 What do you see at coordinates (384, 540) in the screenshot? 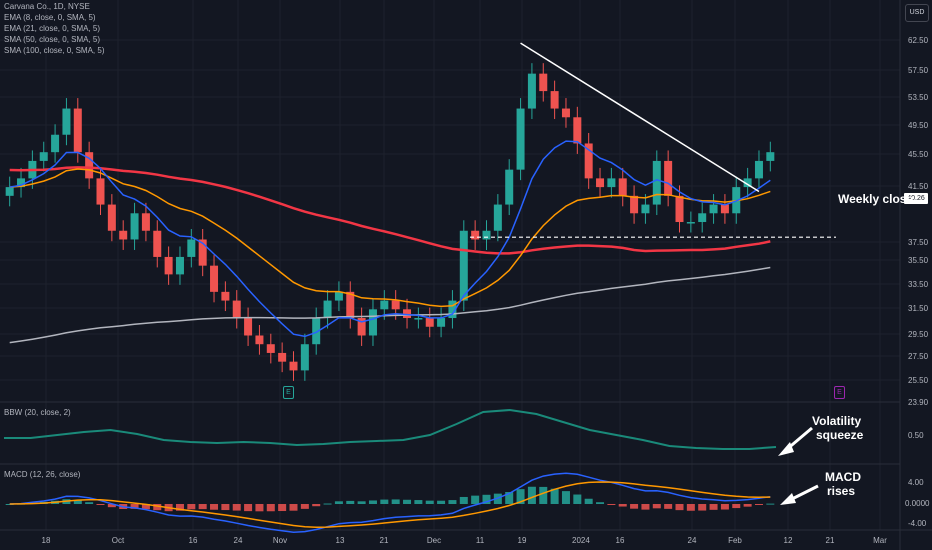
I see `time-axis-label: 21` at bounding box center [384, 540].